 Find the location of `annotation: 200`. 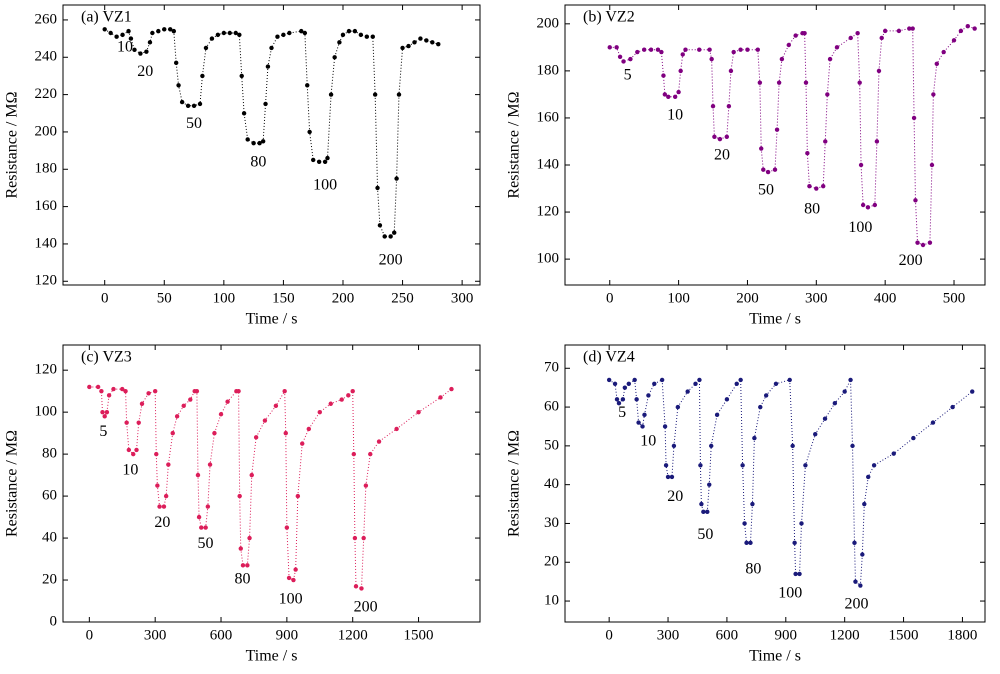

annotation: 200 is located at coordinates (366, 607).